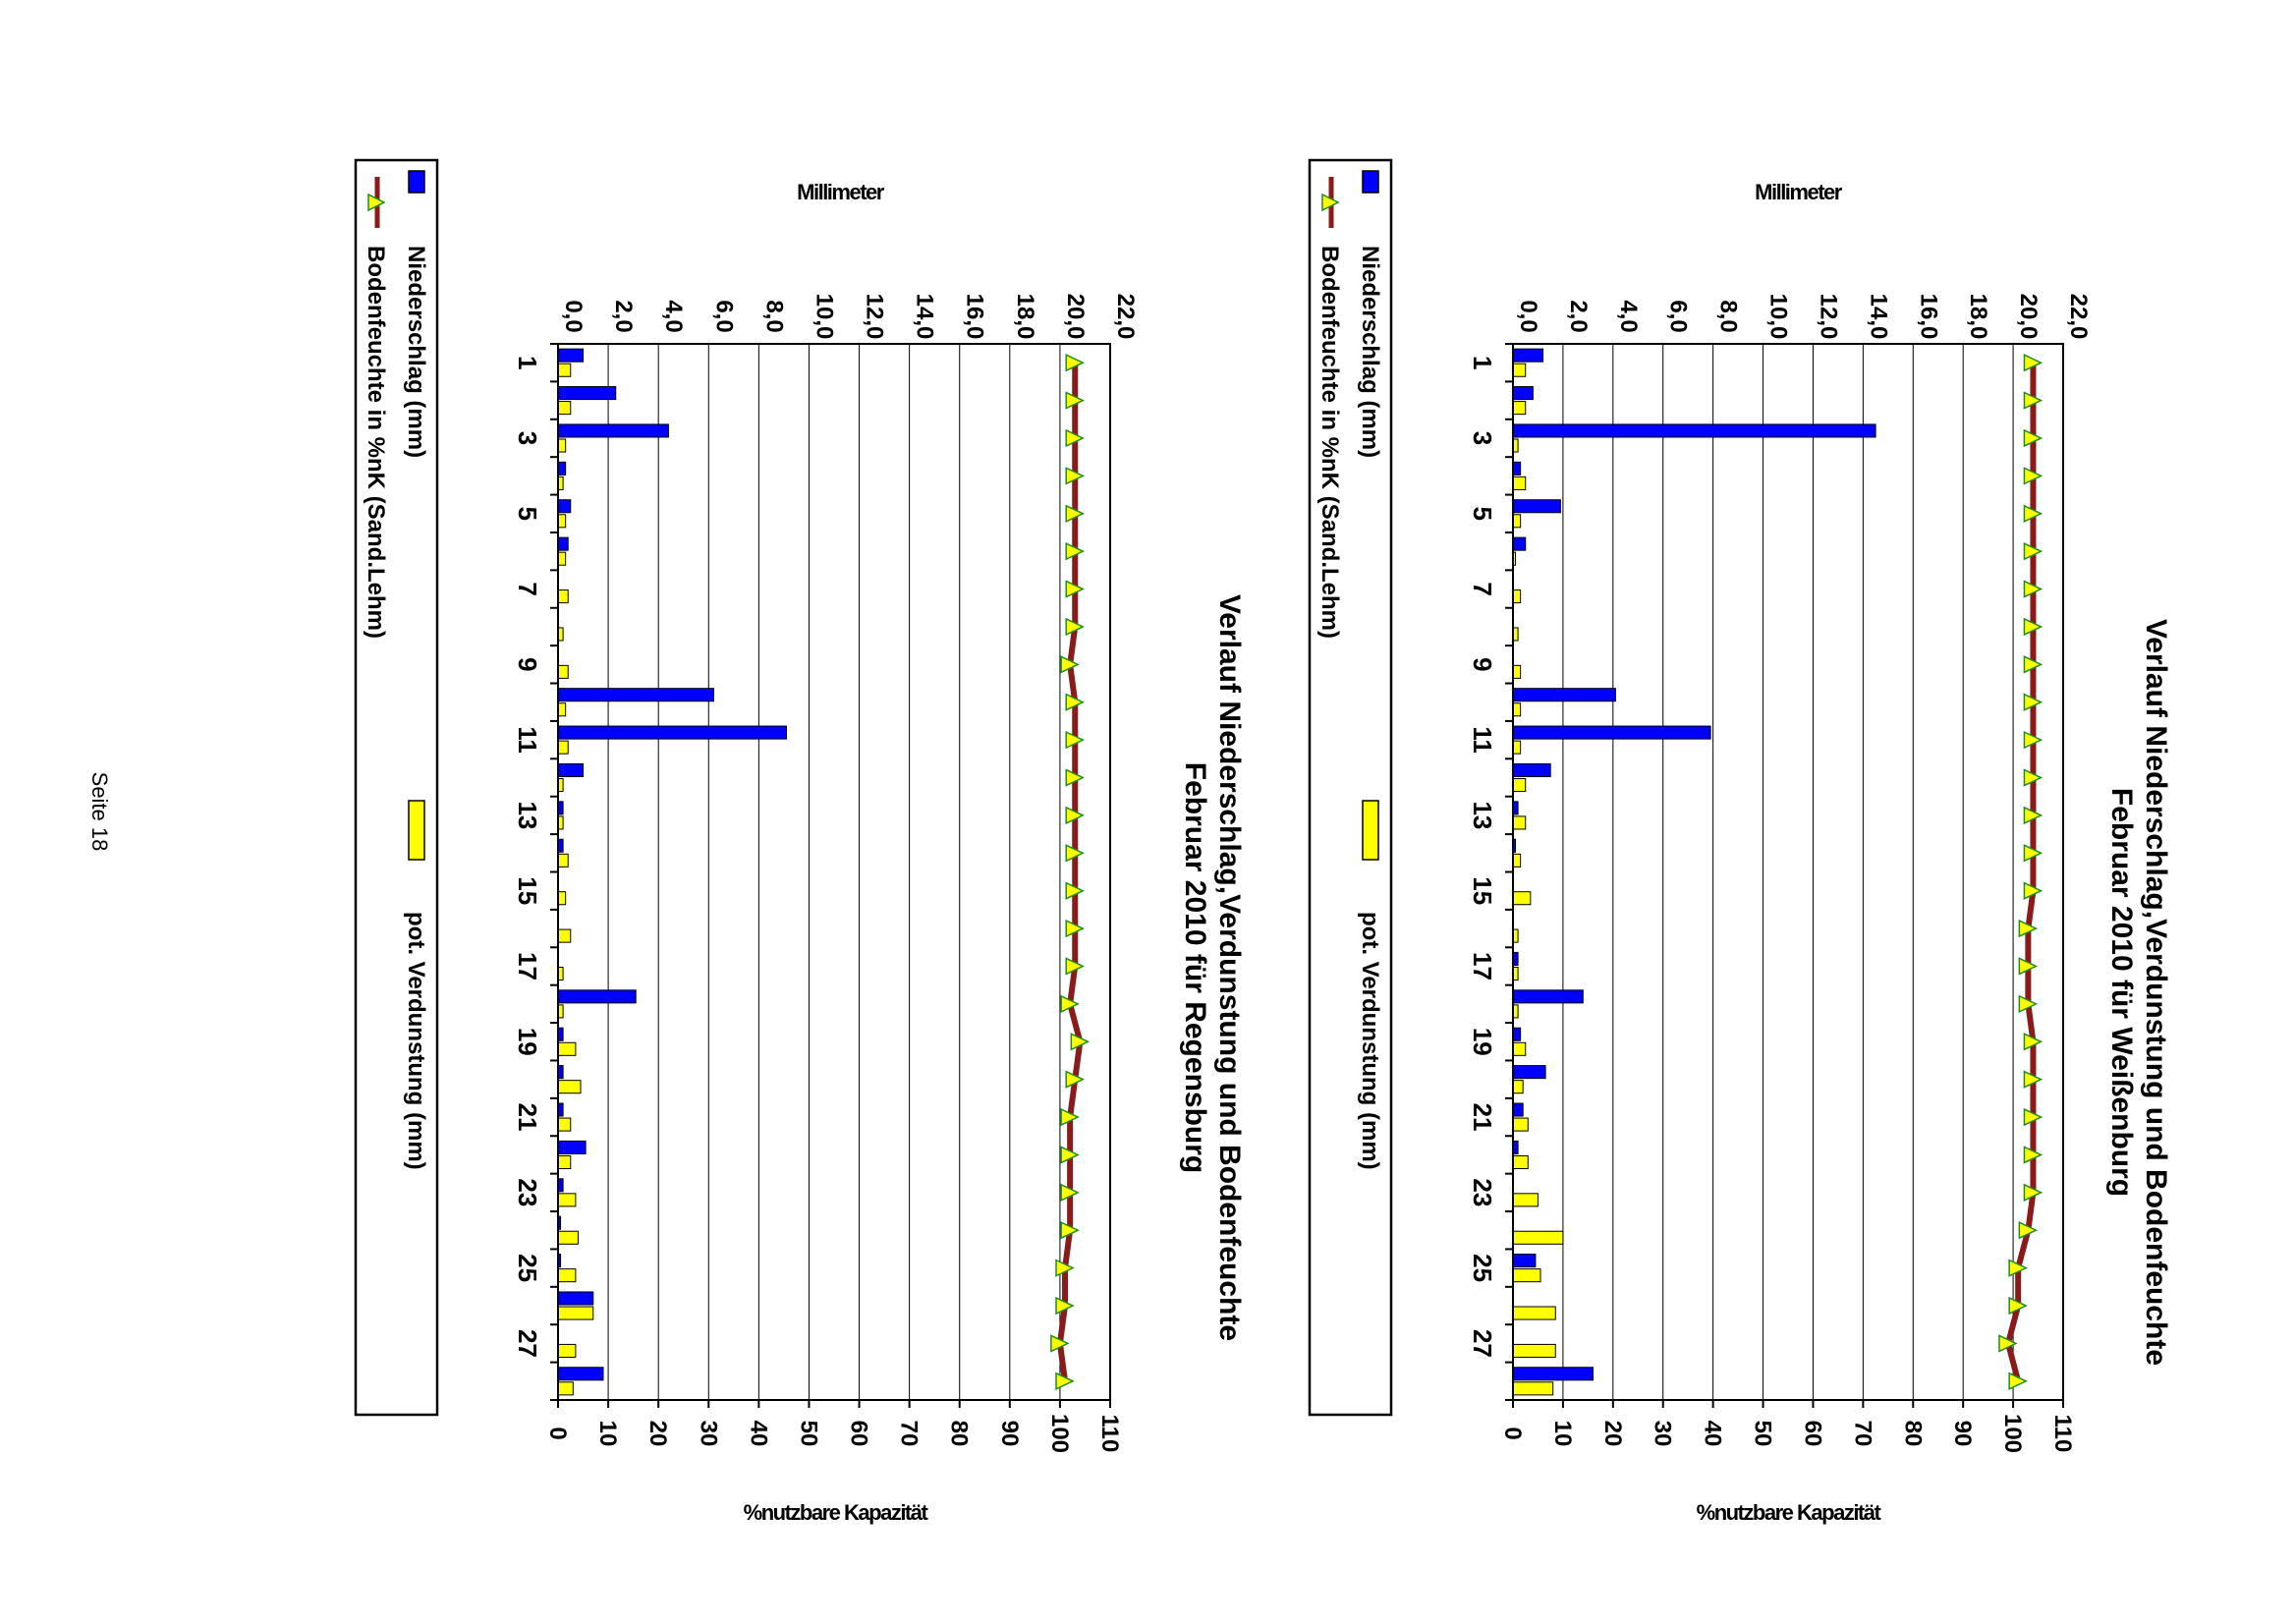  I want to click on x-tick-label: 25, so click(527, 1268).